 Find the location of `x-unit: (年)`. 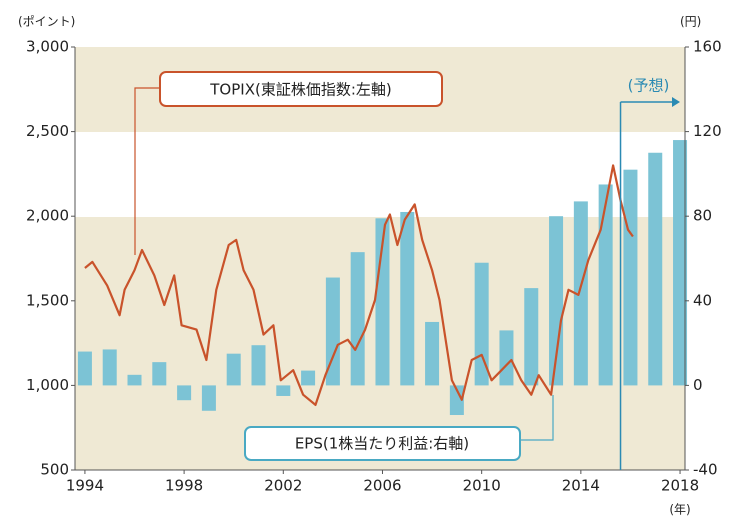

x-unit: (年) is located at coordinates (679, 510).